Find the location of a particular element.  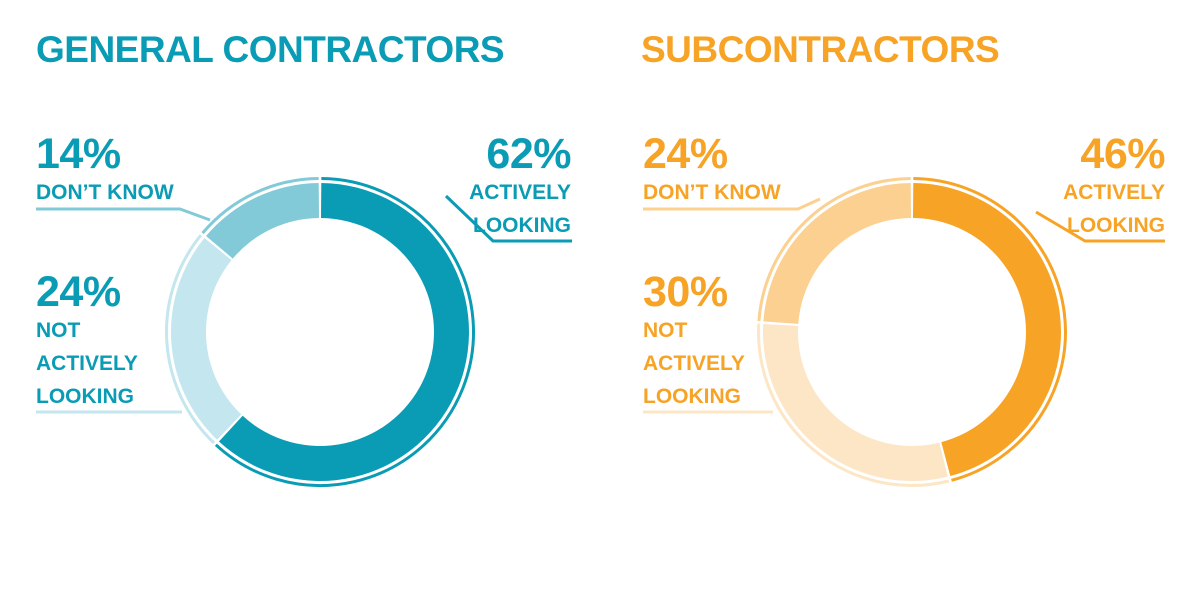

slice-label-gc-actively-looking: 62% ACTIVELY LOOKING is located at coordinates (520, 187).